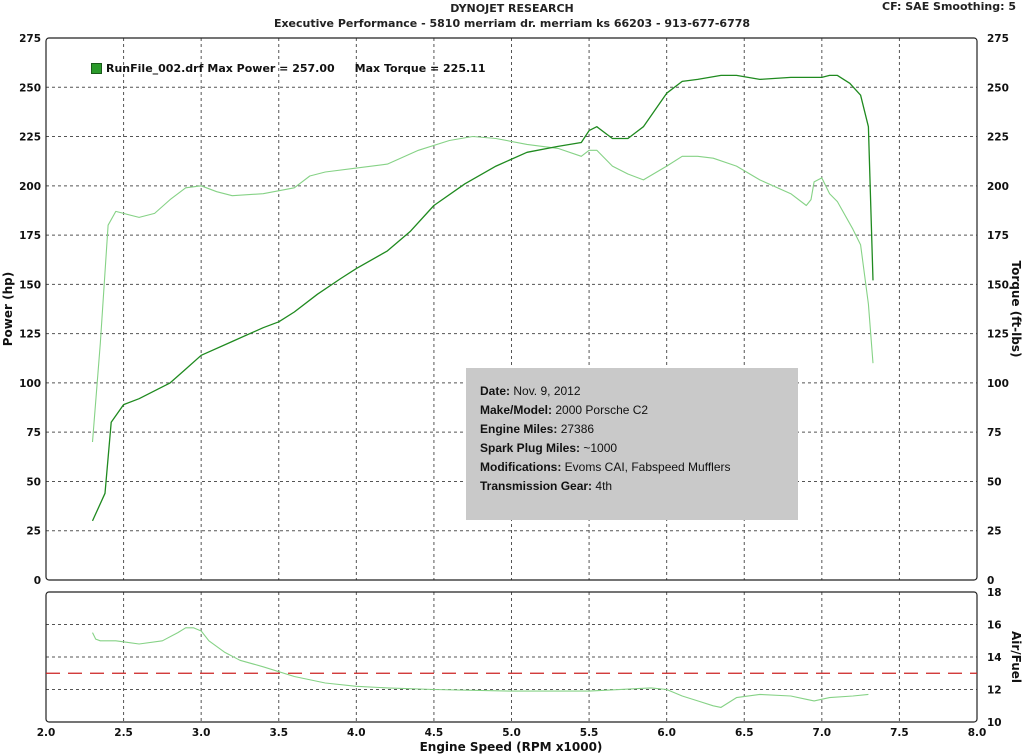 The width and height of the screenshot is (1024, 754). What do you see at coordinates (8, 309) in the screenshot?
I see `y-axis-title-power: Power (hp)` at bounding box center [8, 309].